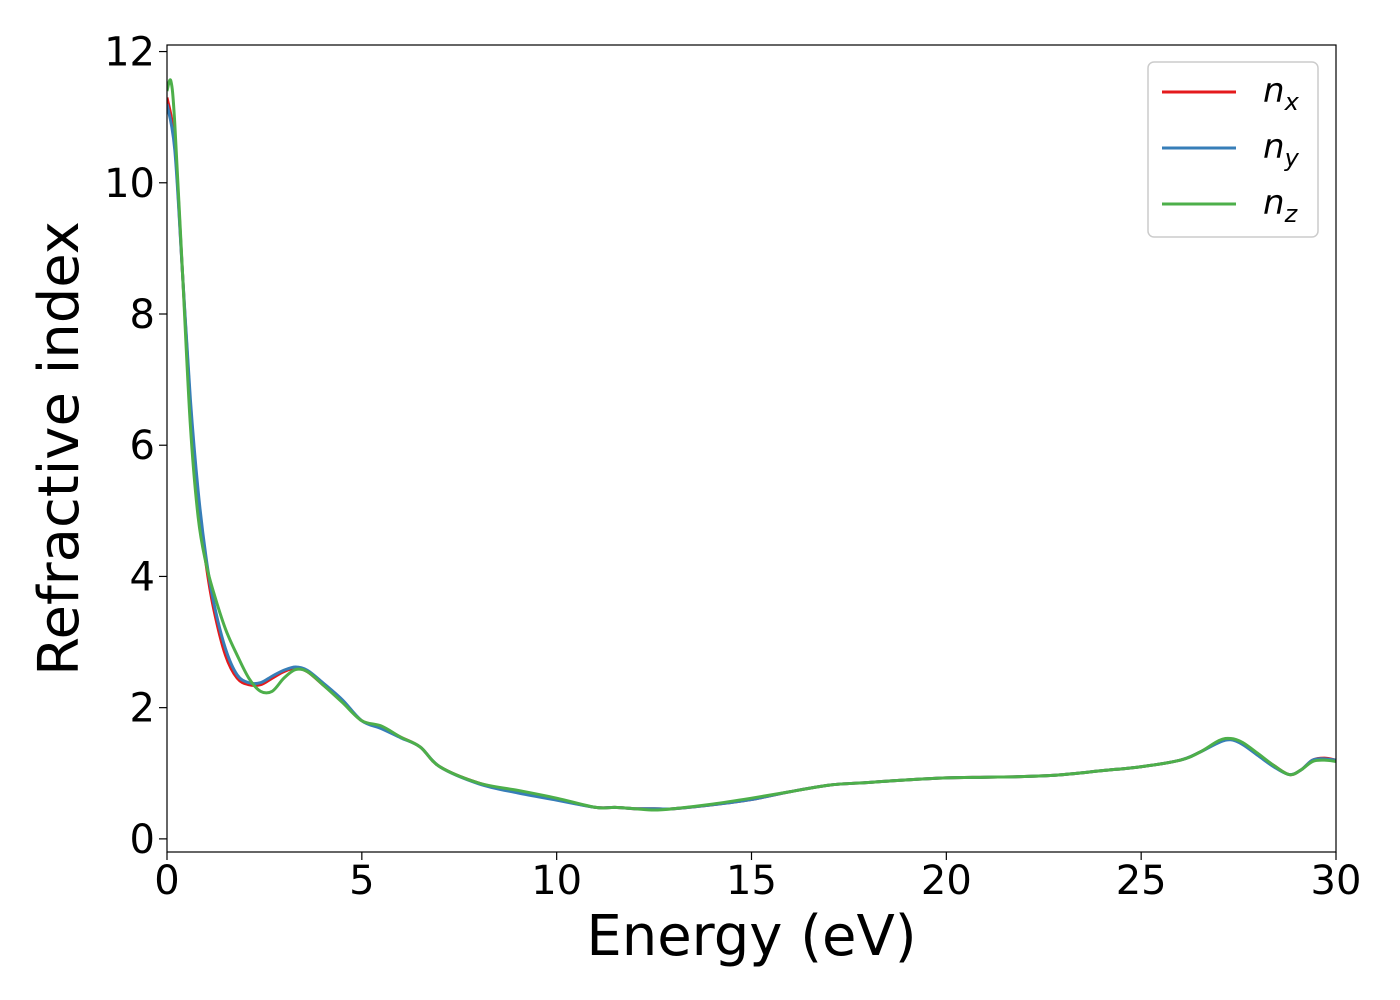  Describe the element at coordinates (166, 881) in the screenshot. I see `x-tick-label: 0` at that location.